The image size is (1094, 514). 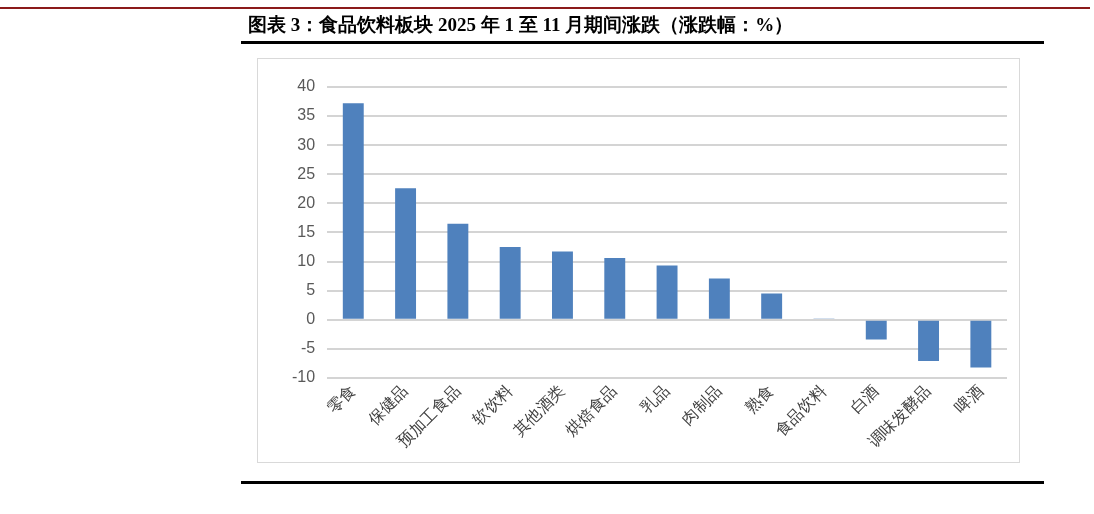 What do you see at coordinates (655, 399) in the screenshot?
I see `x-tick-label: 乳品` at bounding box center [655, 399].